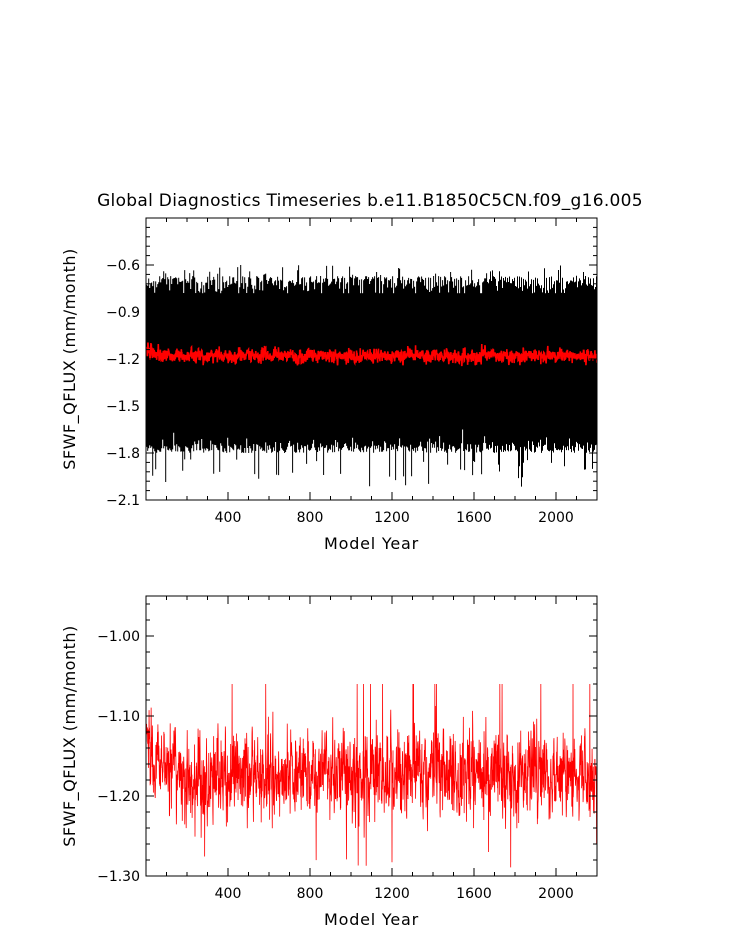 This screenshot has width=733, height=950. I want to click on annual-series-line-detail, so click(371, 775).